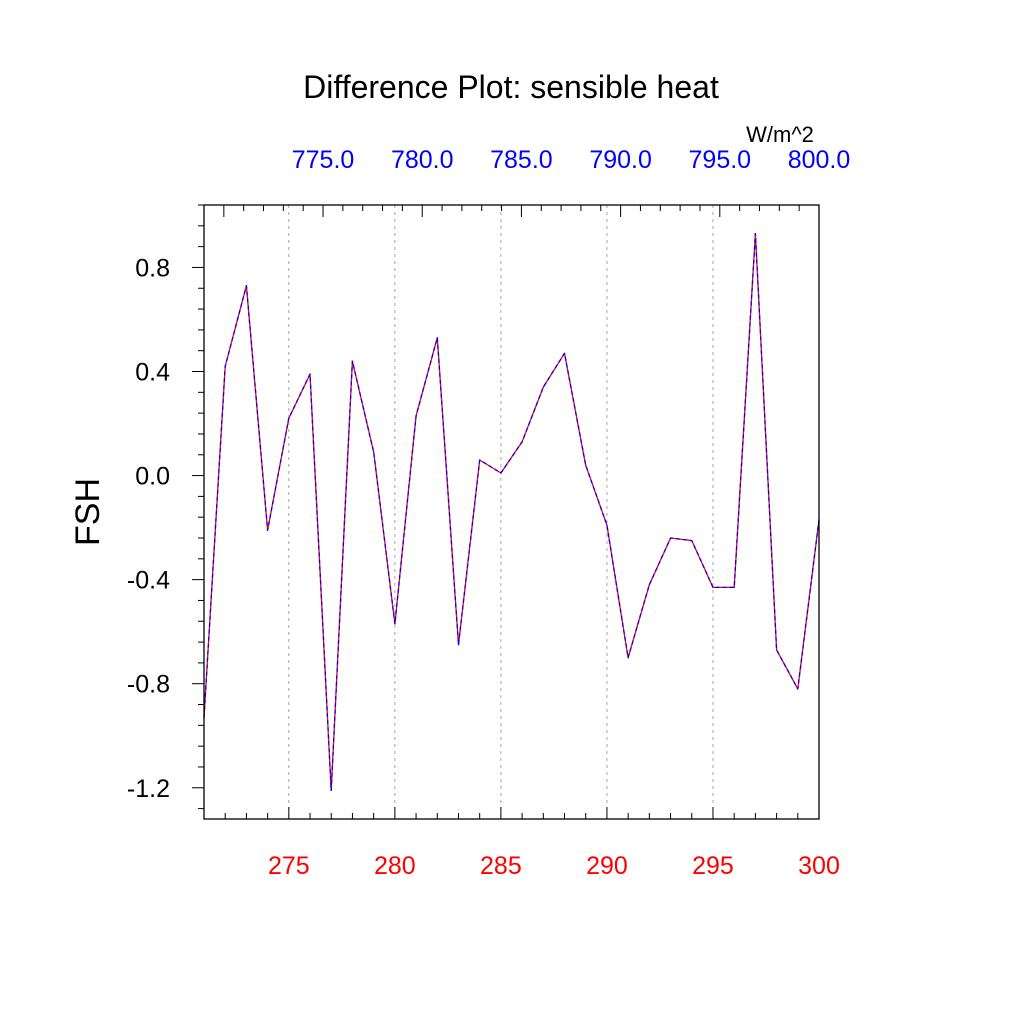 This screenshot has width=1024, height=1024. What do you see at coordinates (720, 160) in the screenshot?
I see `top-x-tick-label-795: 795.0` at bounding box center [720, 160].